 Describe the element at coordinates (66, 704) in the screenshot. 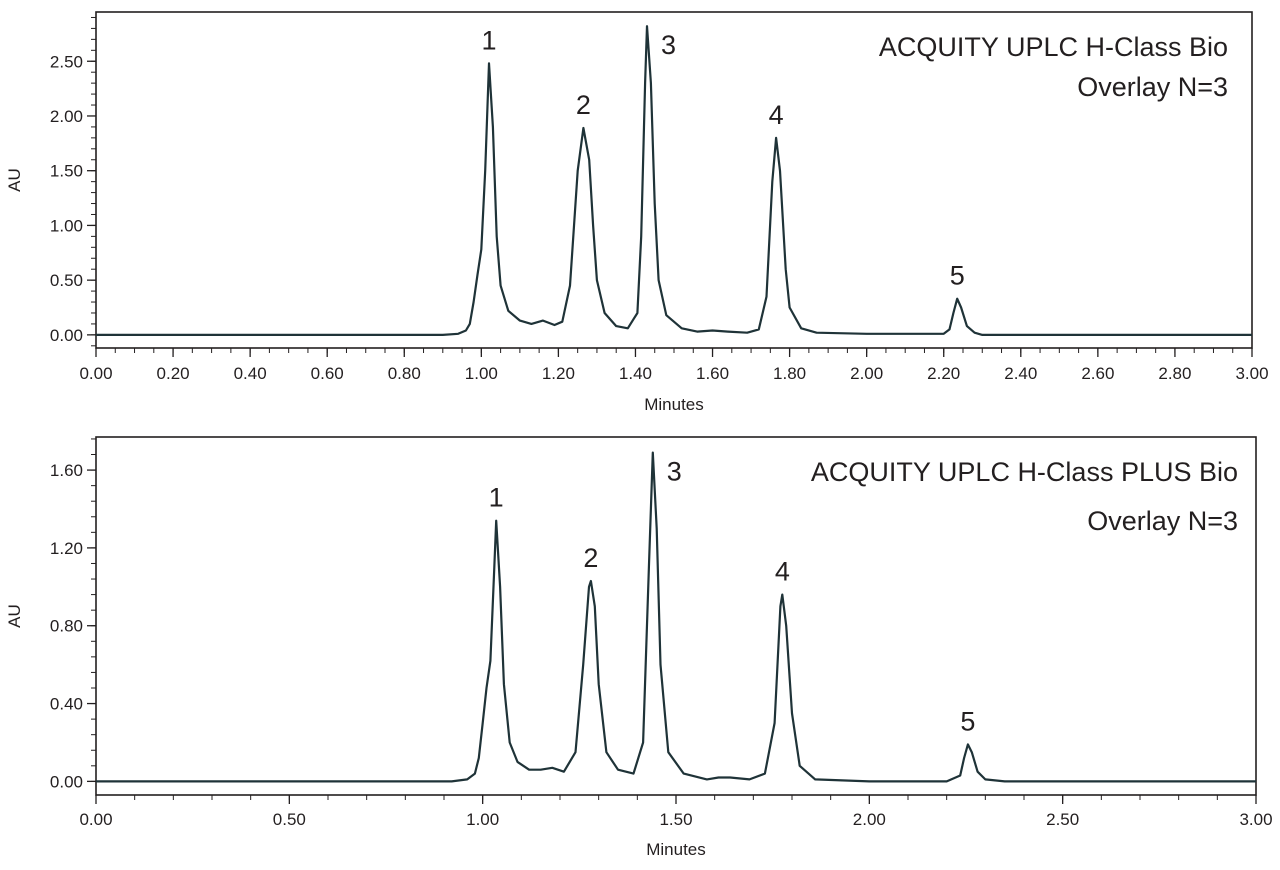

I see `y-tick-label: 0.40` at that location.